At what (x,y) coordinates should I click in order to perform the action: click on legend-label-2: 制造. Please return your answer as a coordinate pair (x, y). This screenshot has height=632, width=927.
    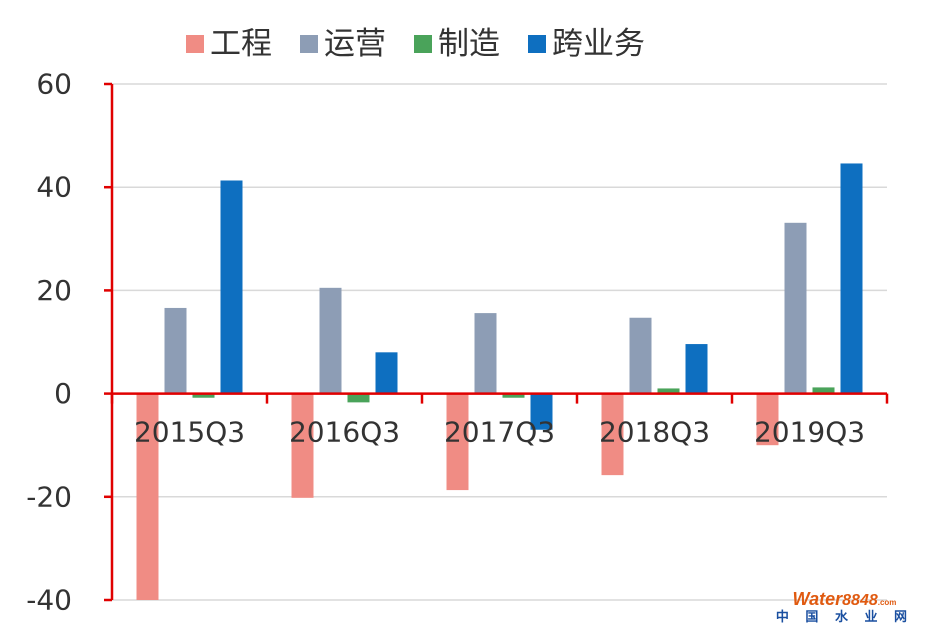
    Looking at the image, I should click on (469, 44).